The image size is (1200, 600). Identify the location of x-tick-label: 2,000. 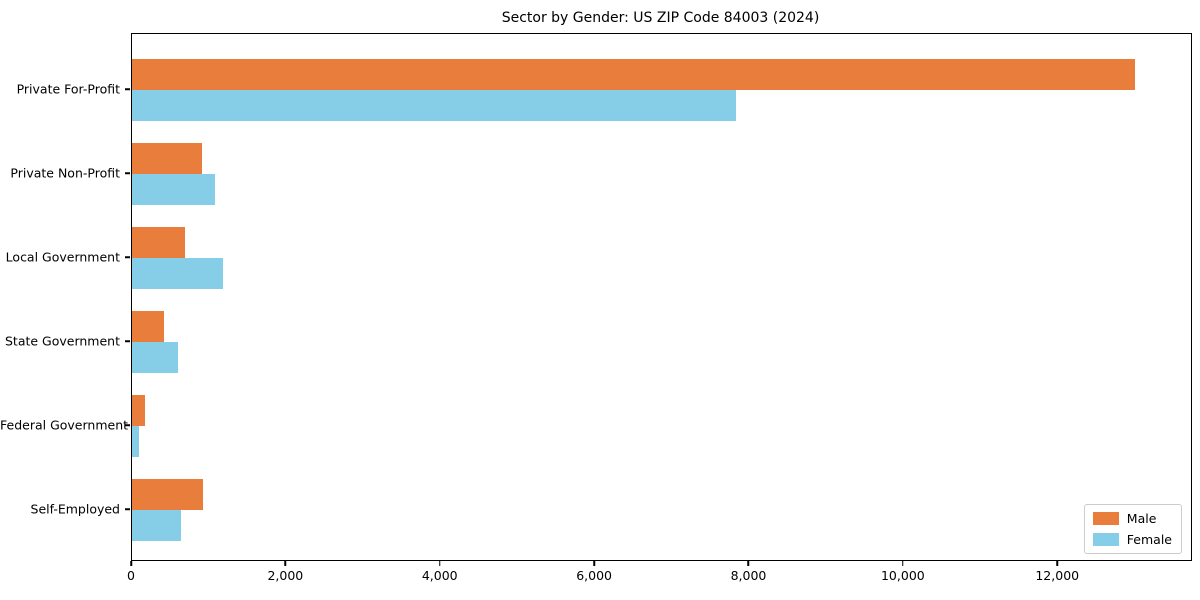
(285, 575).